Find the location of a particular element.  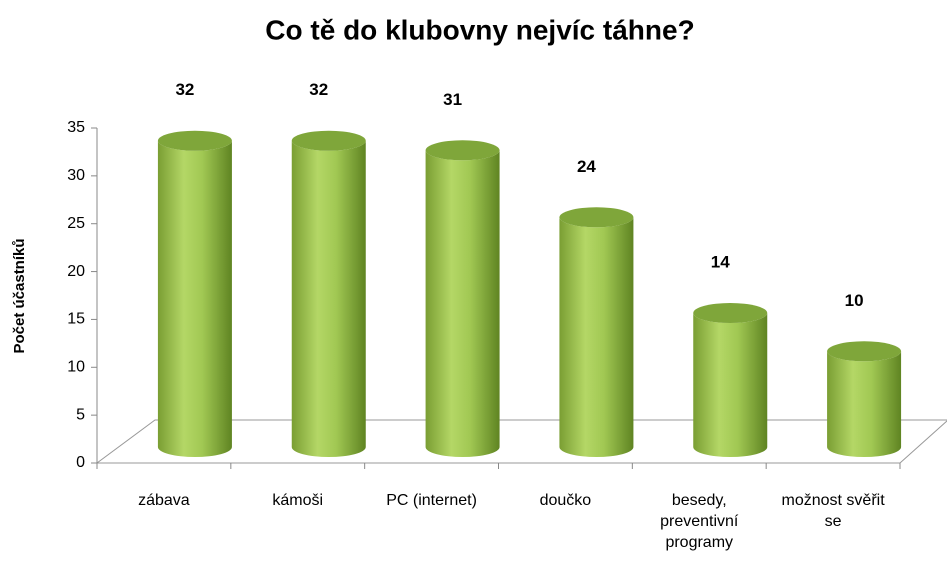

y-tick-label: 10 is located at coordinates (76, 367).